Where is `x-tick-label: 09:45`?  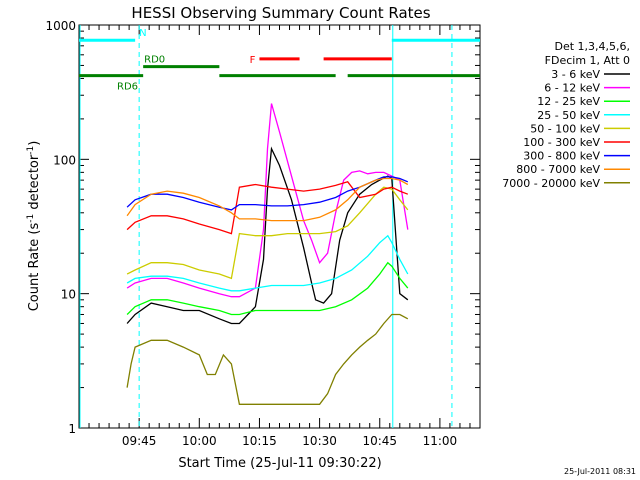 x-tick-label: 09:45 is located at coordinates (139, 441).